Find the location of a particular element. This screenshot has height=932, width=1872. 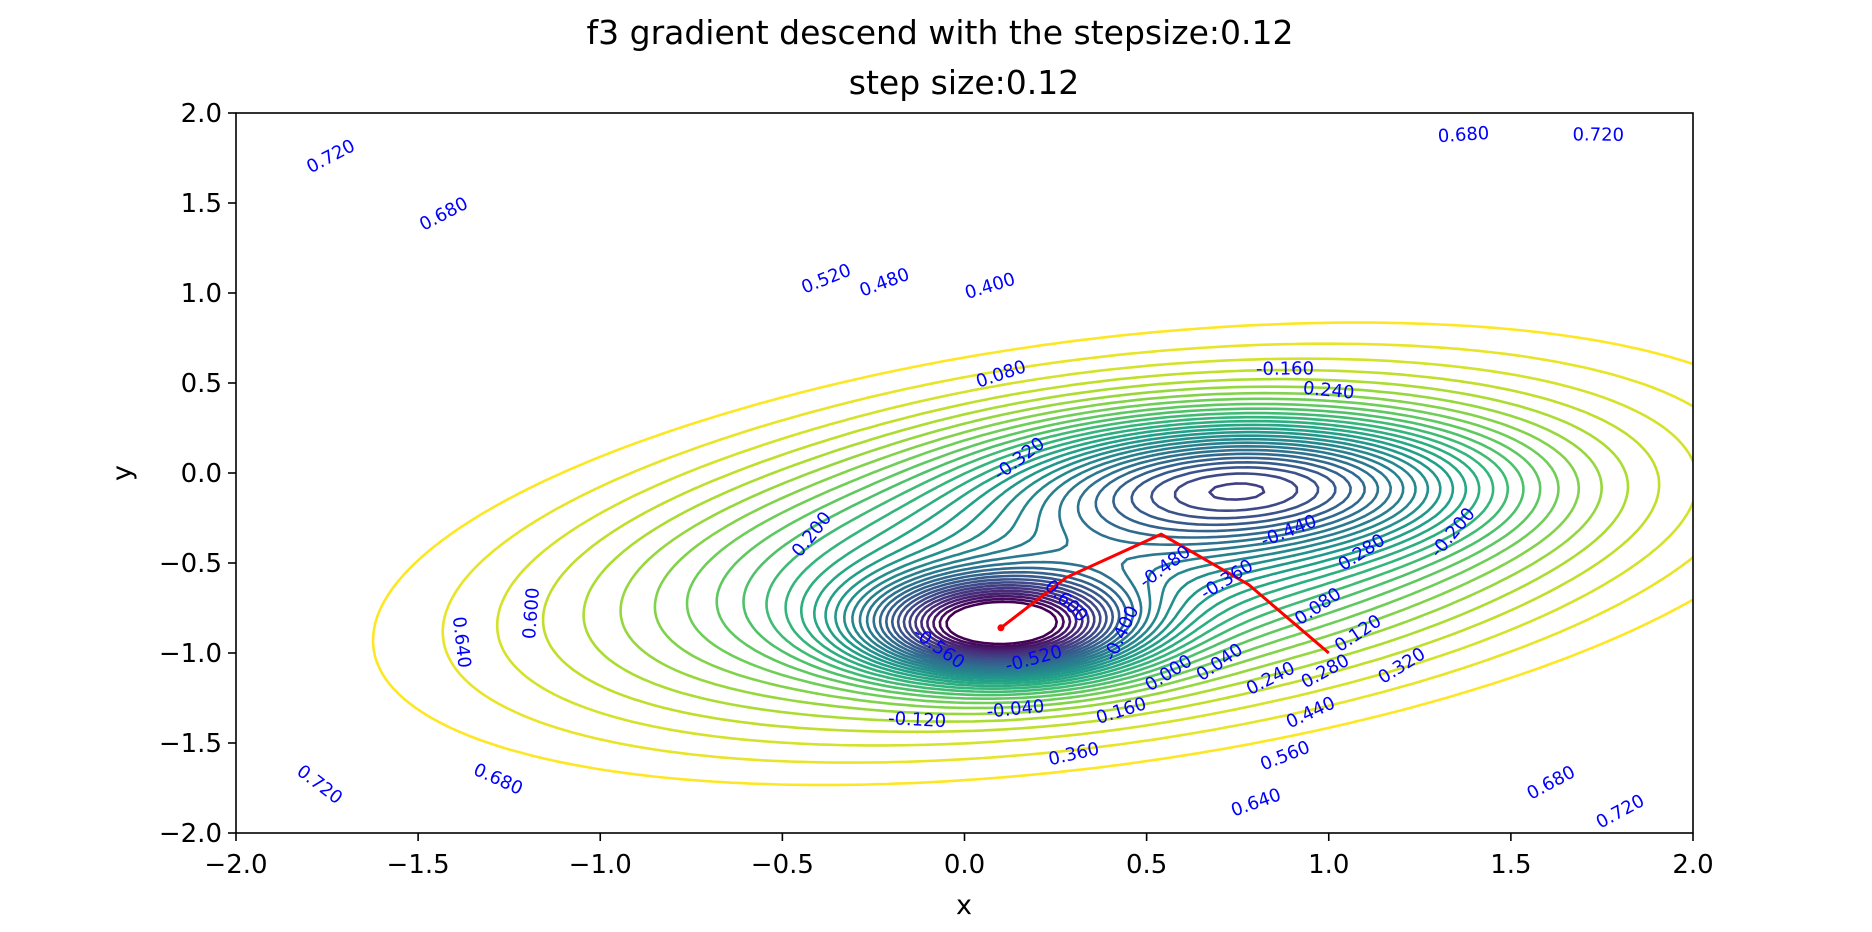

x-tick-label: 0.5 is located at coordinates (1146, 865).